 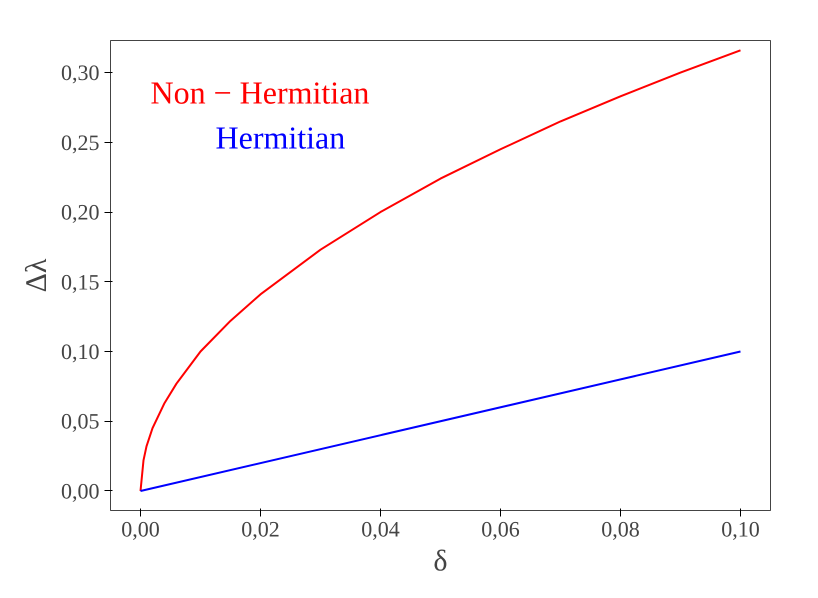 What do you see at coordinates (260, 92) in the screenshot?
I see `text: Non − Hermitian` at bounding box center [260, 92].